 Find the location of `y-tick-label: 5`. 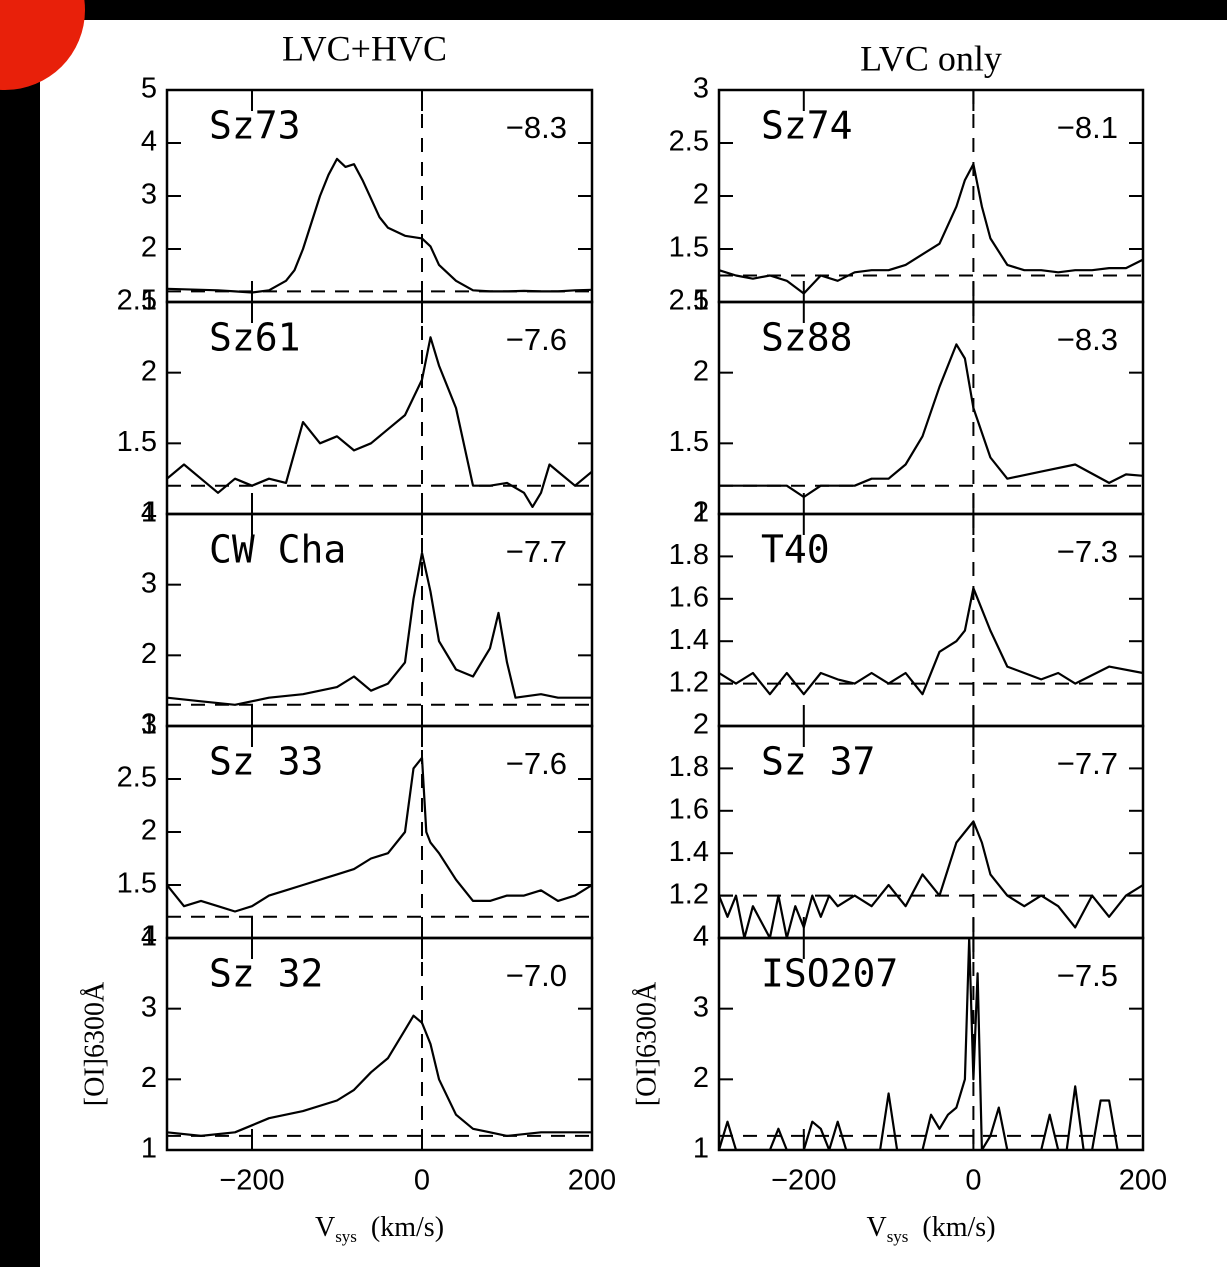

y-tick-label: 5 is located at coordinates (149, 89).